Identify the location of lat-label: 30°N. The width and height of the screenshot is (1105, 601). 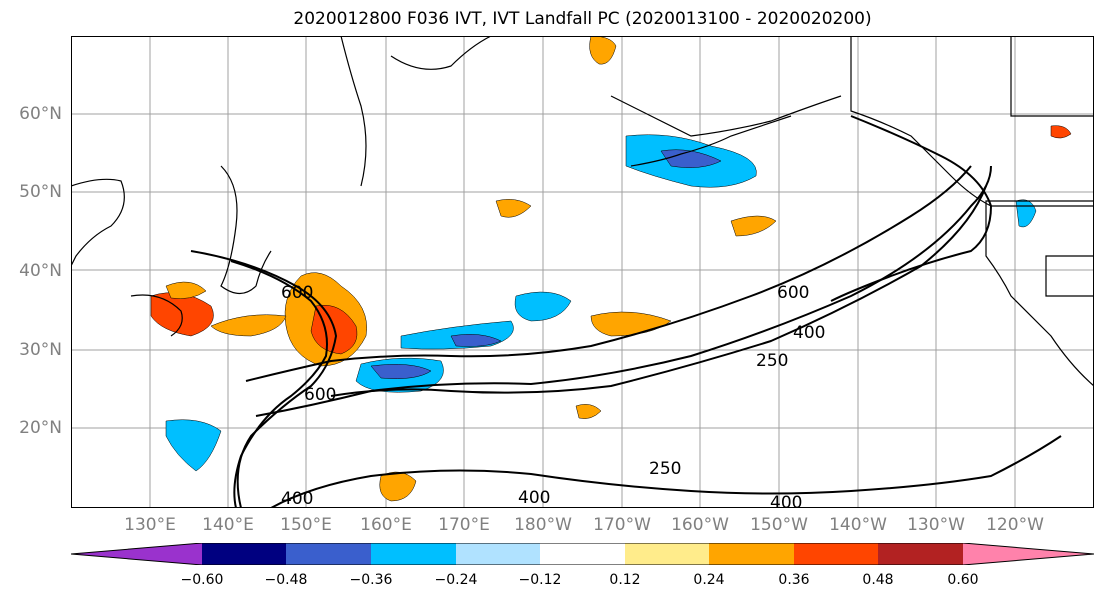
(40, 350).